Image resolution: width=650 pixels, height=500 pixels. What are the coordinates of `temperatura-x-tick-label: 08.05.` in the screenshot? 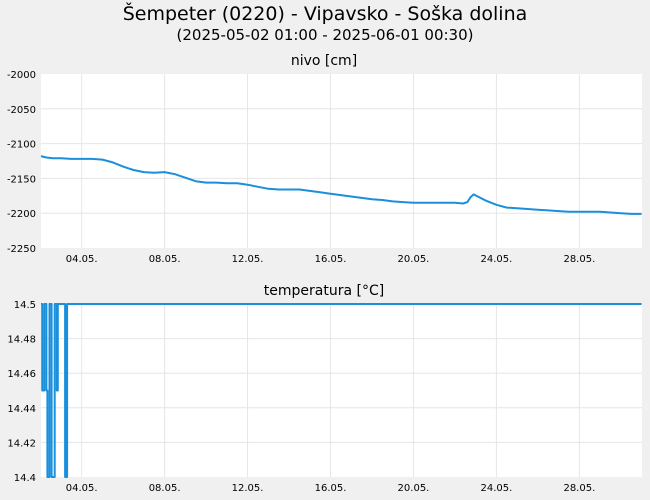 It's located at (165, 488).